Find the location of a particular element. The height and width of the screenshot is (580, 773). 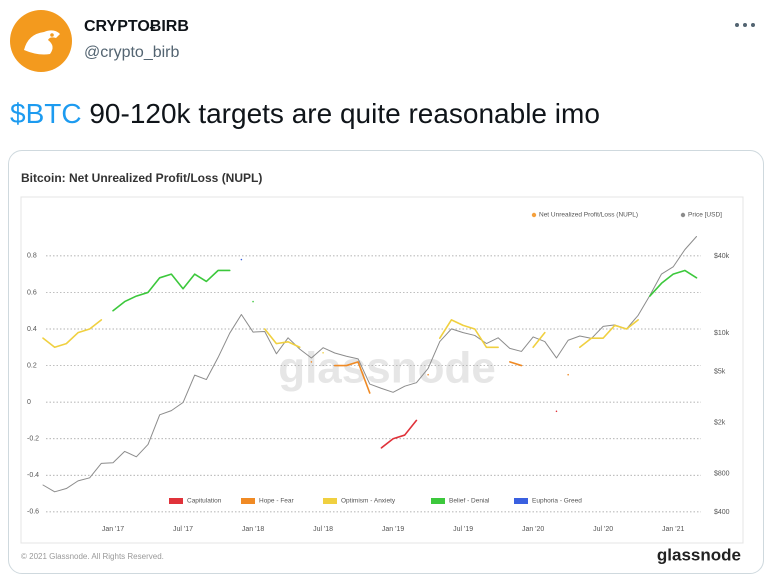

y-tick-label: 0.6 is located at coordinates (32, 292).